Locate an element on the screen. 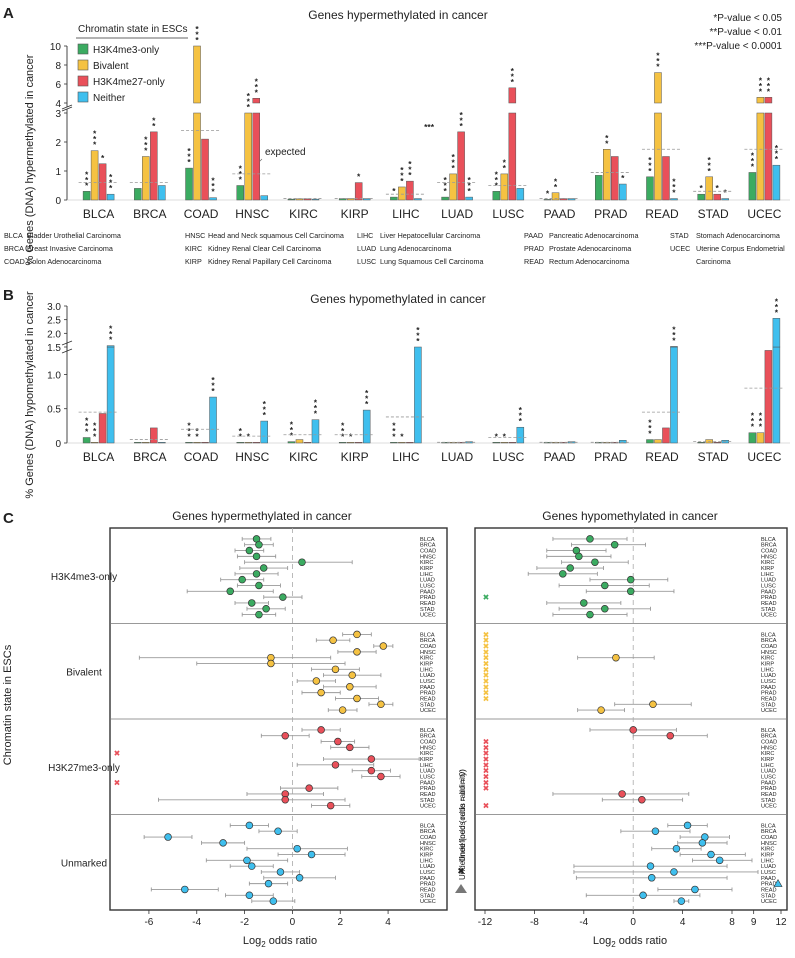 The image size is (795, 958). panel-c-ylabel: Chromatin state in ESCs is located at coordinates (8, 704).